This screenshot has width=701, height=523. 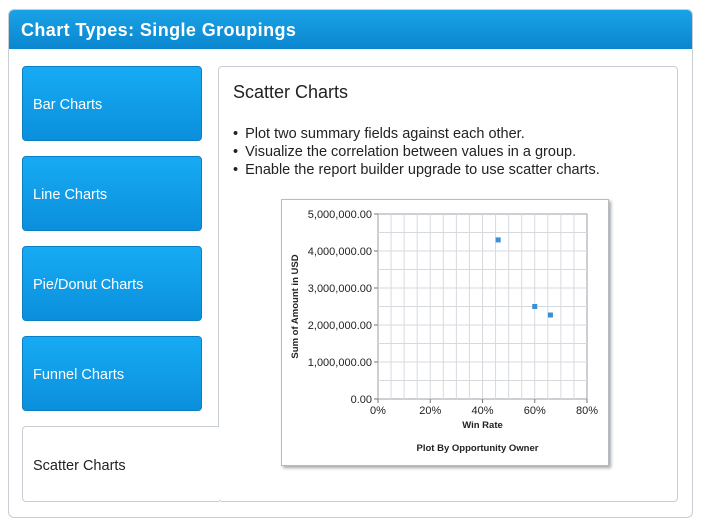 What do you see at coordinates (340, 363) in the screenshot?
I see `y-tick-label: 1,000,000.00` at bounding box center [340, 363].